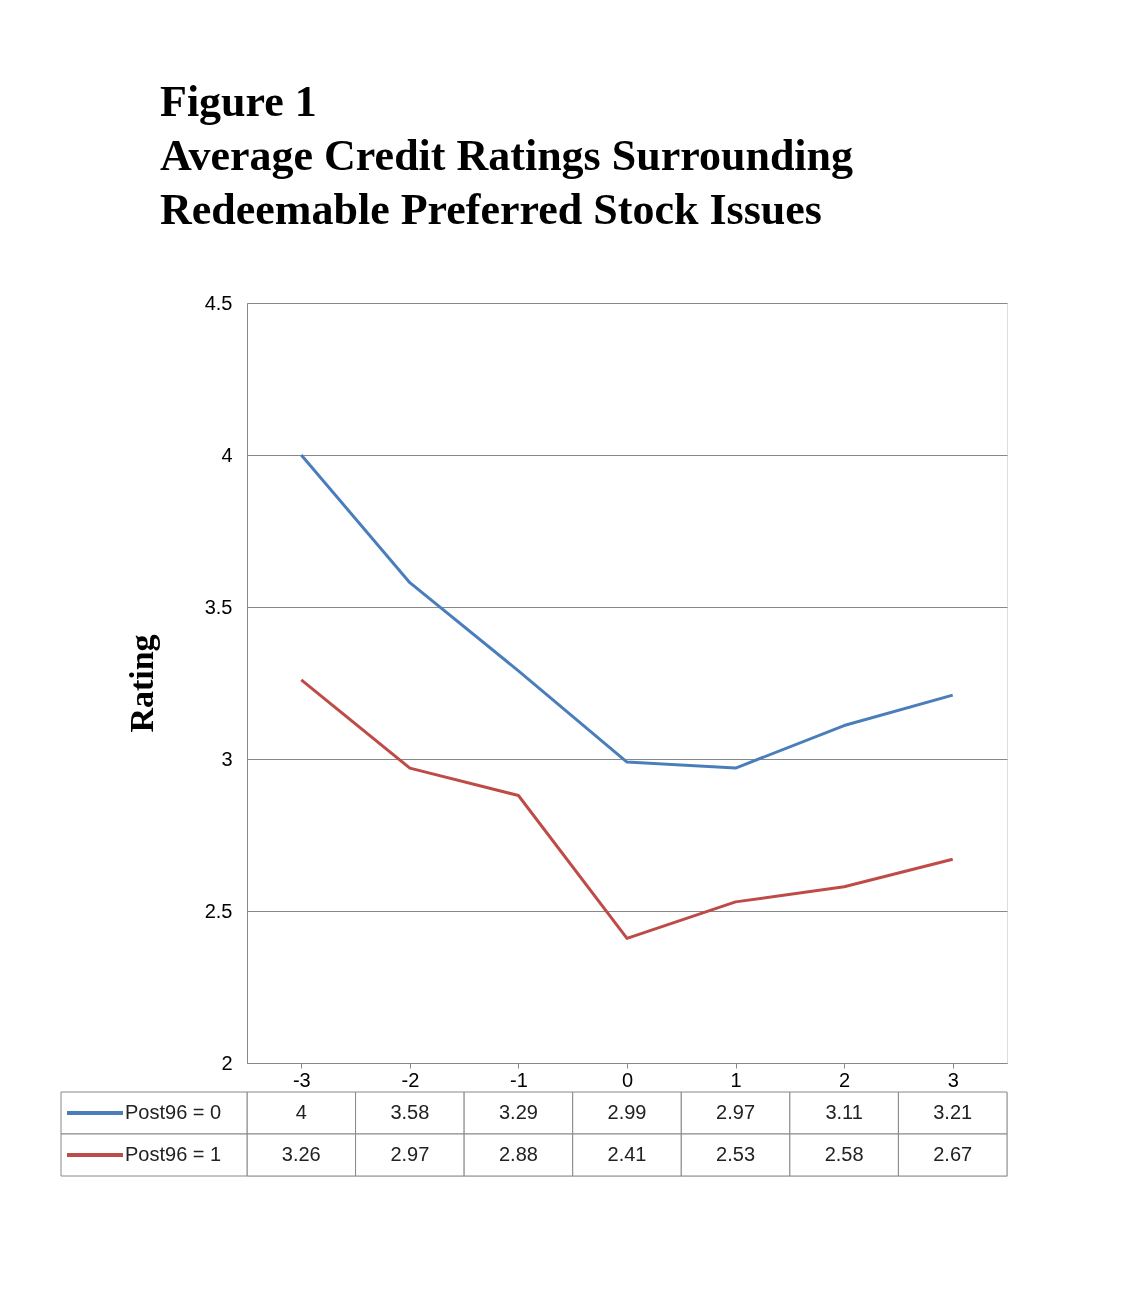 The image size is (1143, 1299). Describe the element at coordinates (218, 910) in the screenshot. I see `y-tick-label: 2.5` at that location.